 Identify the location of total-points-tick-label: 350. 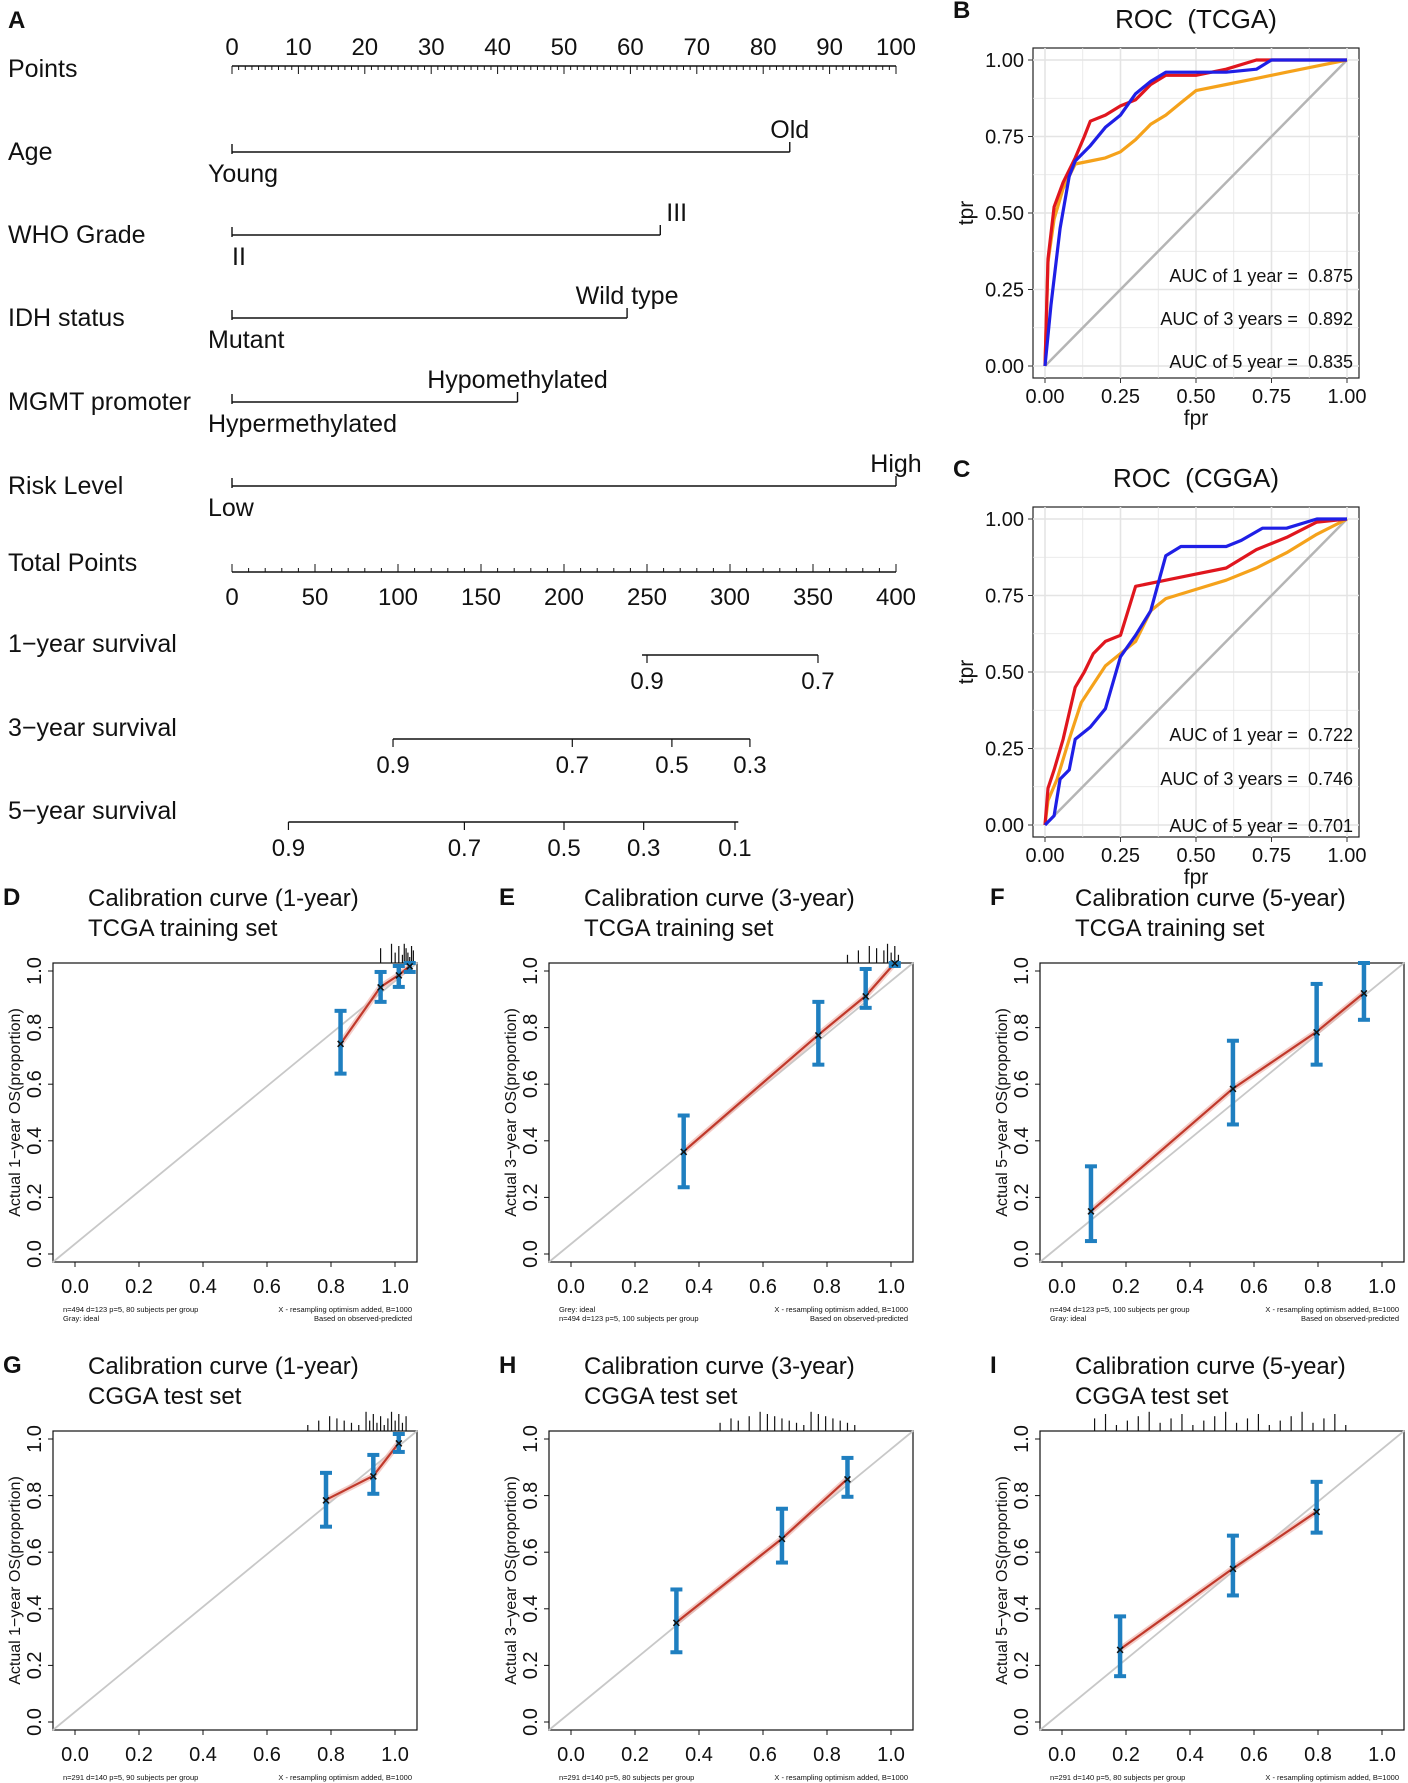
(813, 597).